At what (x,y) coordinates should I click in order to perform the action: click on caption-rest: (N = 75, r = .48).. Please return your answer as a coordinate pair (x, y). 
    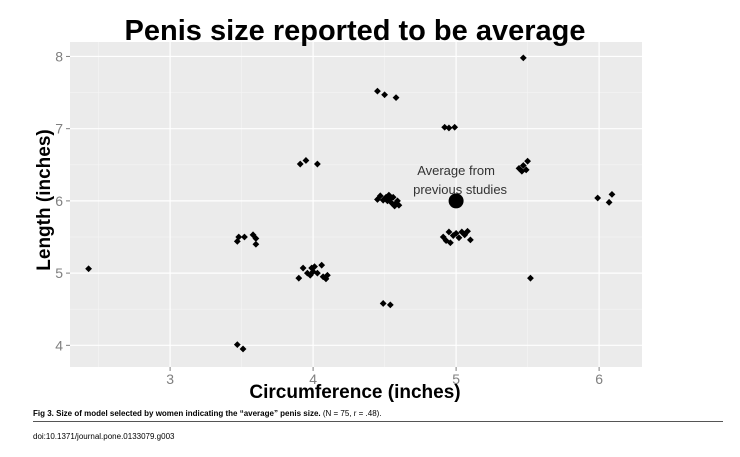
    Looking at the image, I should click on (351, 413).